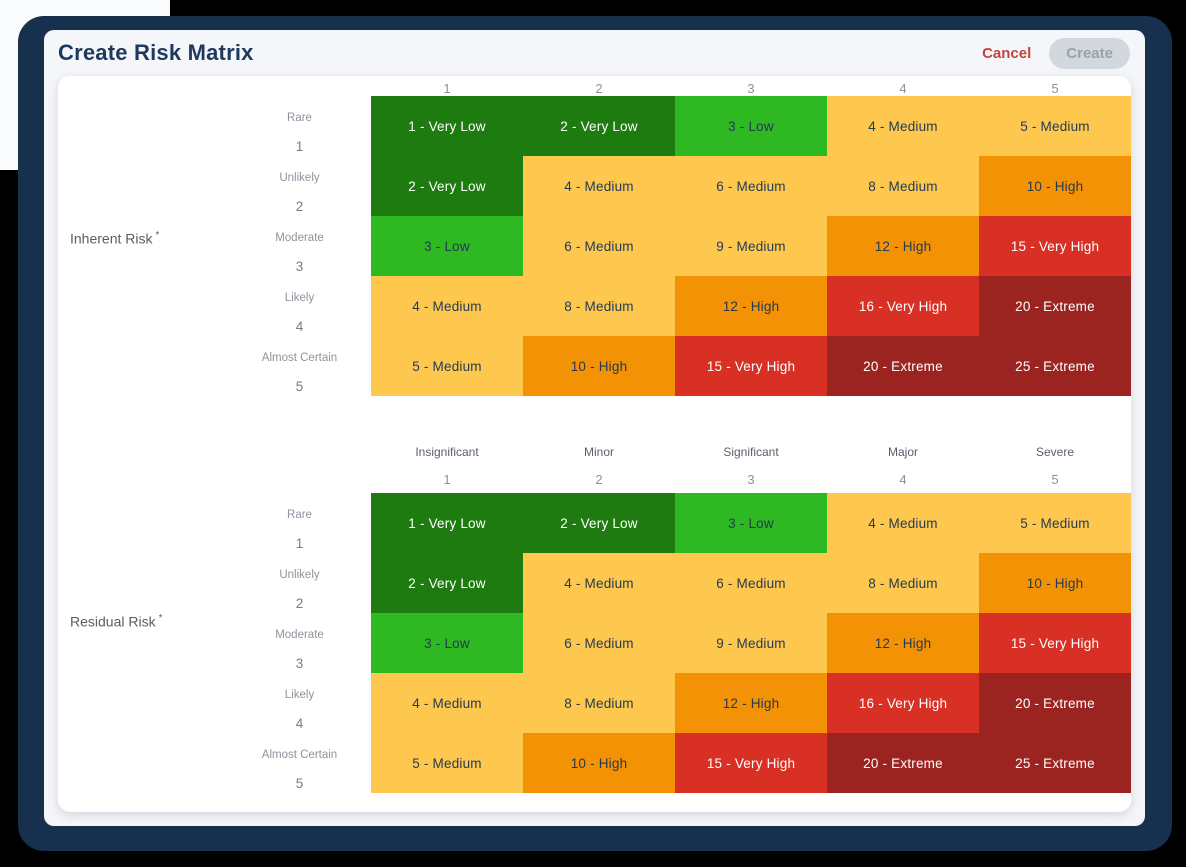 The width and height of the screenshot is (1186, 867). What do you see at coordinates (751, 186) in the screenshot?
I see `matrix-cell-inherent-l2-s3: 6 - Medium` at bounding box center [751, 186].